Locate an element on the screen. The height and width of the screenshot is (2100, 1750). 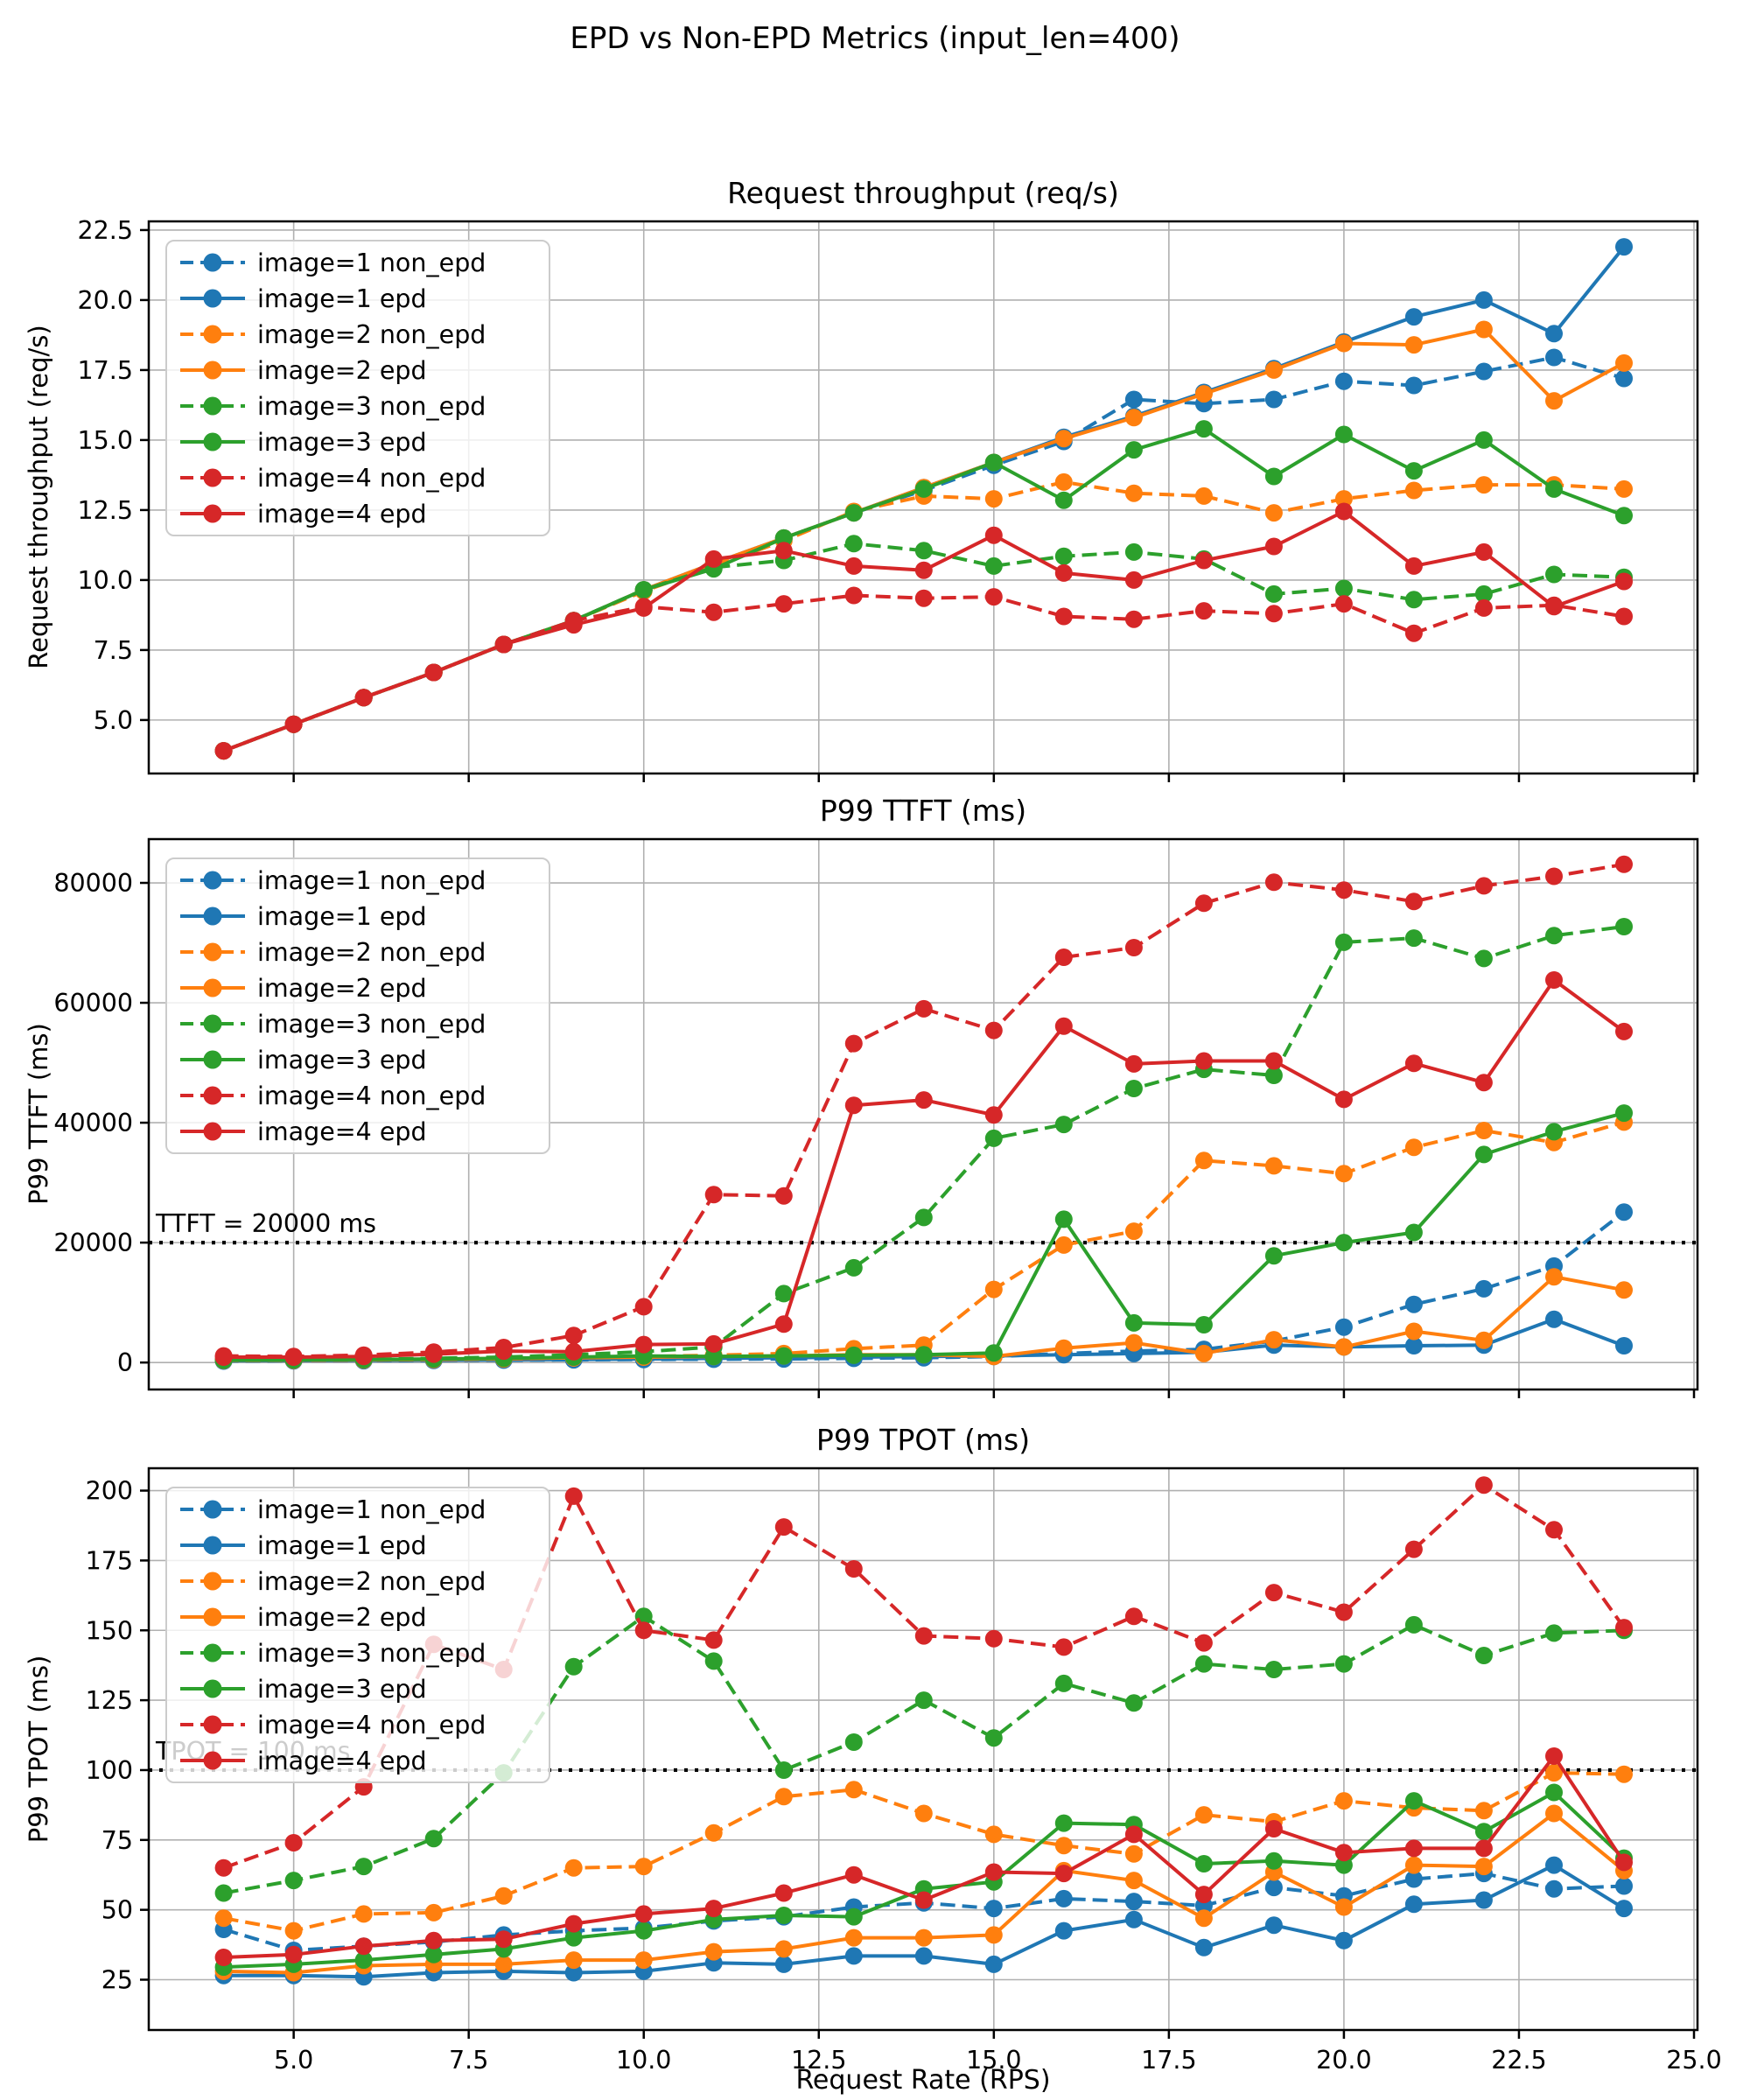
y-tick-label: 100 is located at coordinates (109, 1770).